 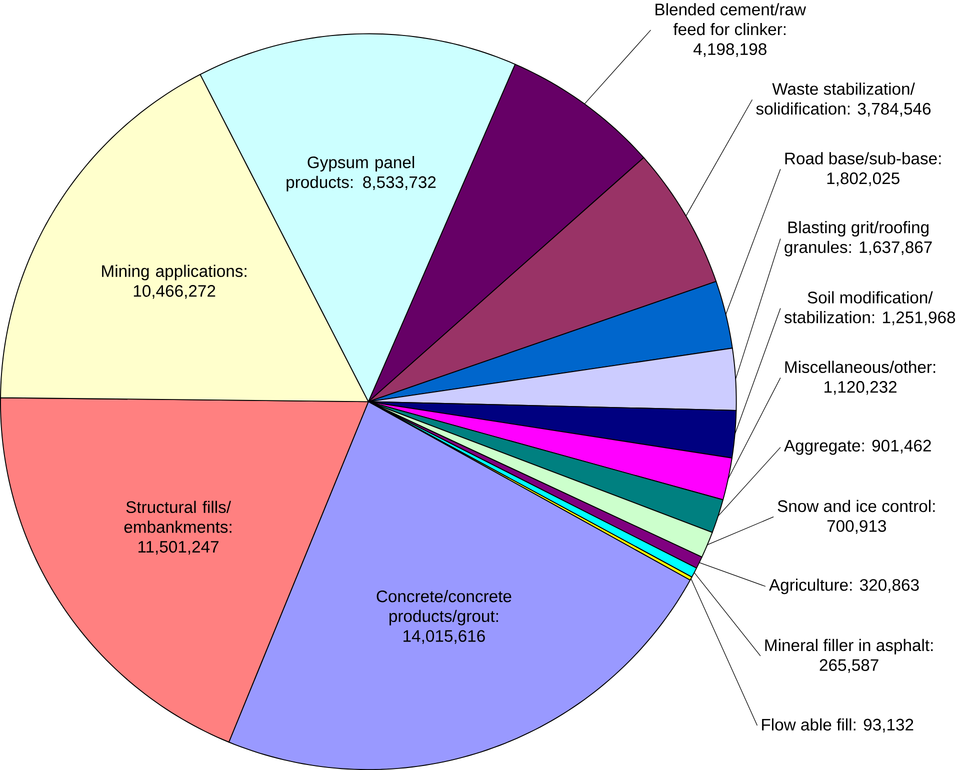 I want to click on slice-label: Soil modification/ stabilization: 1,251,968, so click(x=870, y=308).